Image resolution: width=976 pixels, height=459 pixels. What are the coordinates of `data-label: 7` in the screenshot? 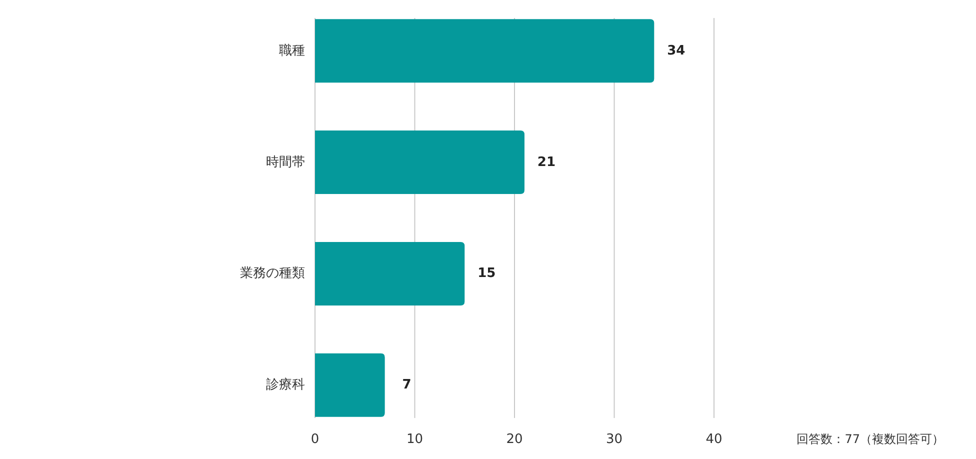 It's located at (407, 385).